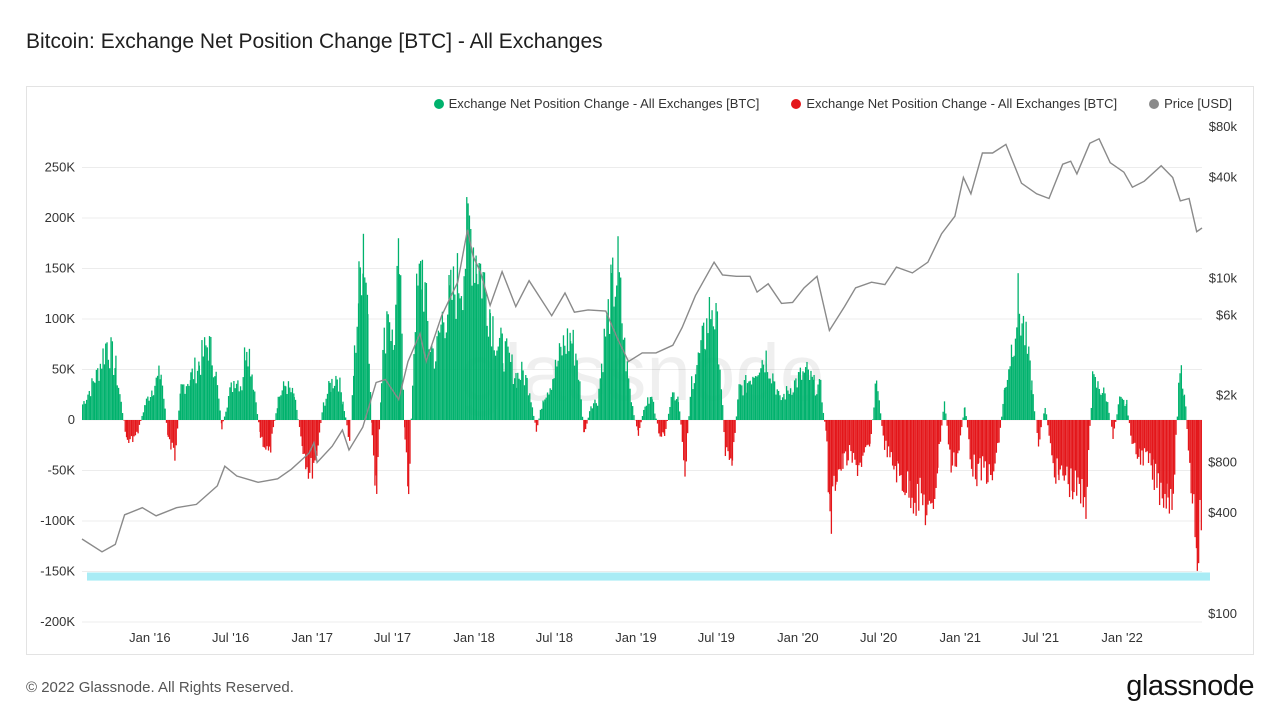  Describe the element at coordinates (636, 637) in the screenshot. I see `x-tick-label: Jan '19` at that location.